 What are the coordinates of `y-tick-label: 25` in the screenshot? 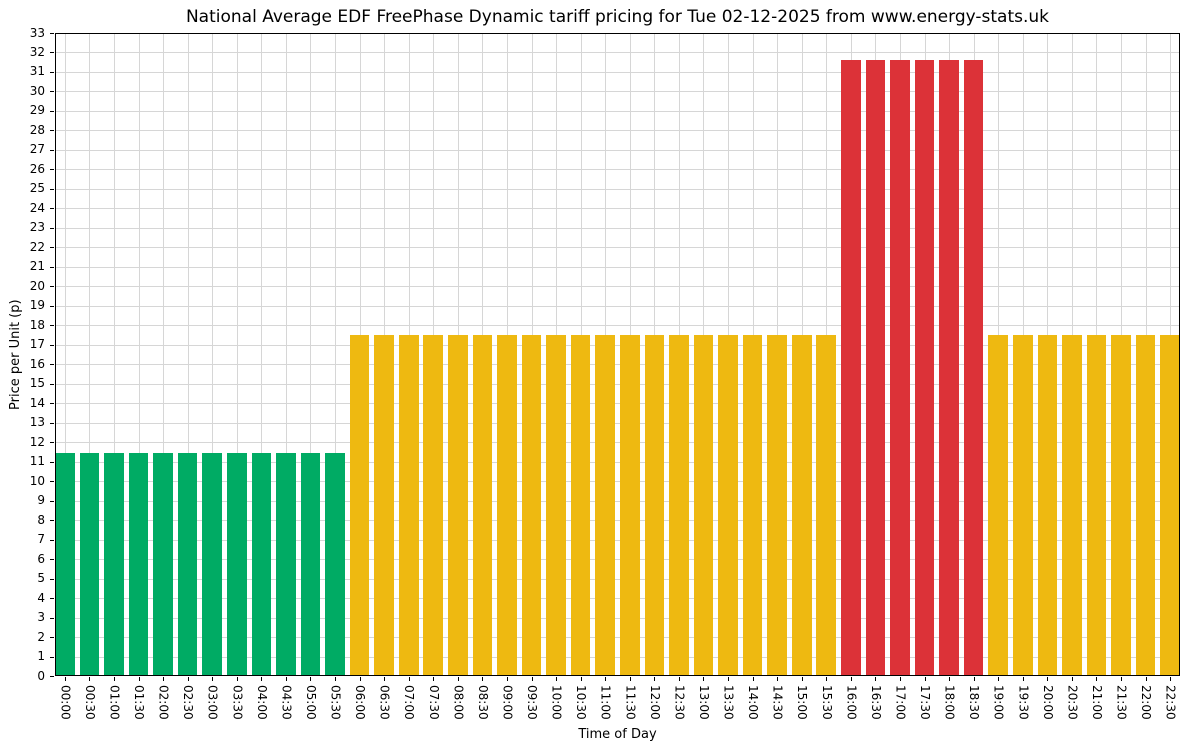 It's located at (37, 188).